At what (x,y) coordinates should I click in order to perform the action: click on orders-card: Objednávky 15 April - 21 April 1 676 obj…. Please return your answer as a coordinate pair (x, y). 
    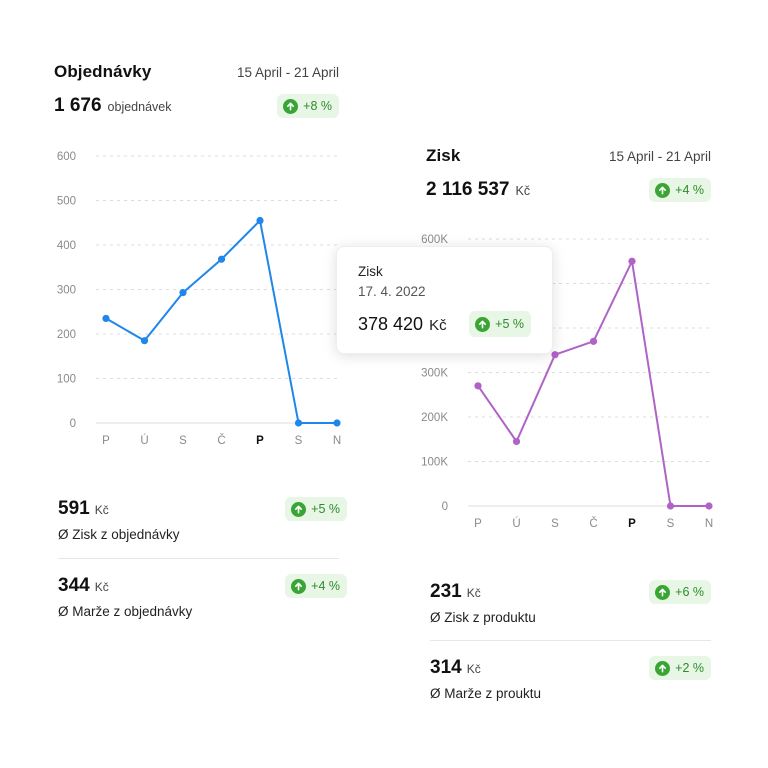
    Looking at the image, I should click on (196, 90).